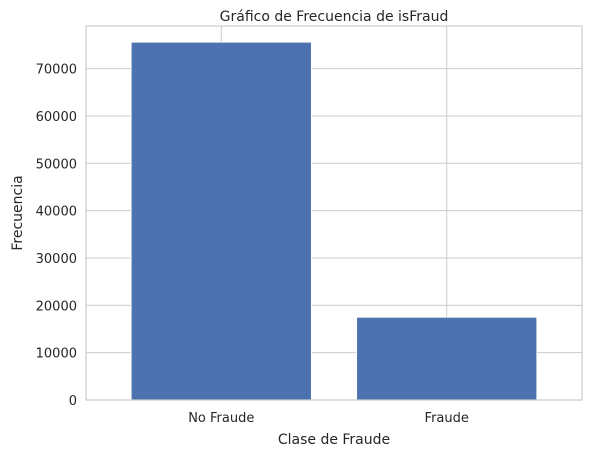  What do you see at coordinates (56, 236) in the screenshot?
I see `y-tick-labels: 0 10000 20000 30000 40000 50000 60000 70000` at bounding box center [56, 236].